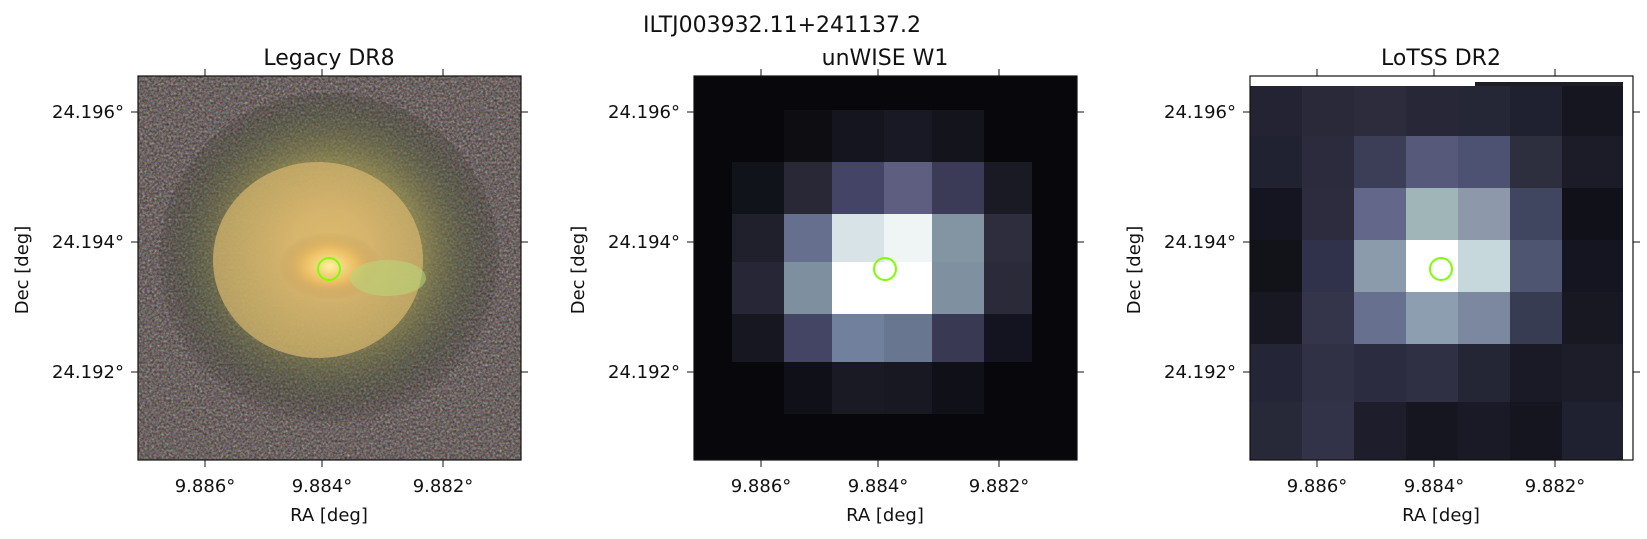 This screenshot has width=1647, height=539. I want to click on legacy-source-marker, so click(329, 269).